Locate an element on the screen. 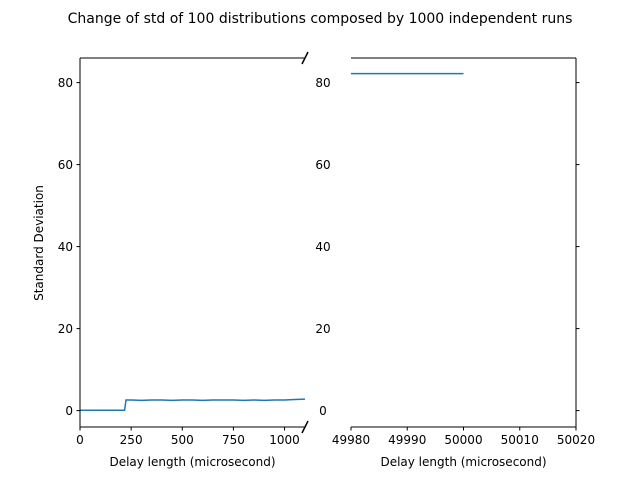 This screenshot has height=480, width=640. x-tick-label: 750 is located at coordinates (233, 440).